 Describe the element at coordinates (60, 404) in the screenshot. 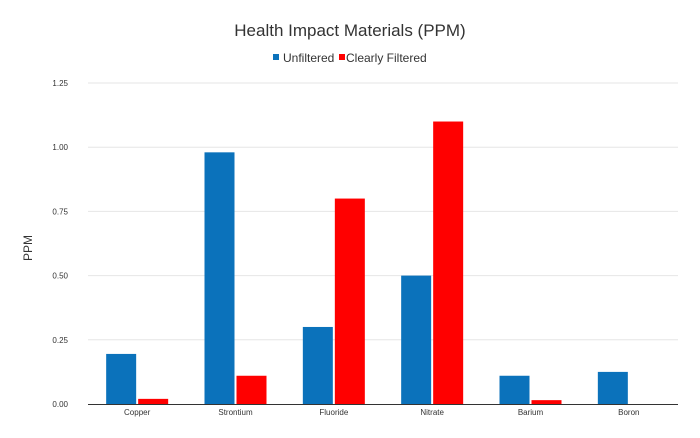

I see `y-tick-label: 0.00` at that location.